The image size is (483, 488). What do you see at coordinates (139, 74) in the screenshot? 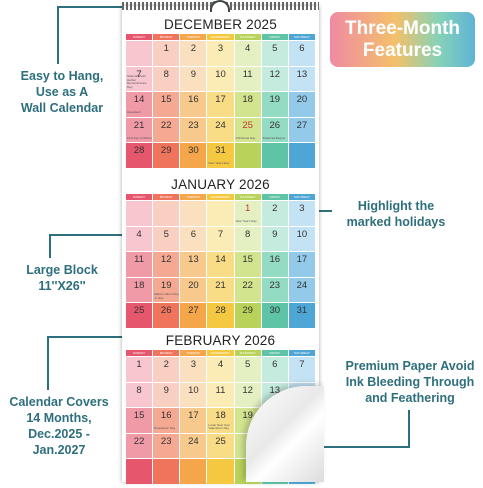
I see `day-number: 7` at bounding box center [139, 74].